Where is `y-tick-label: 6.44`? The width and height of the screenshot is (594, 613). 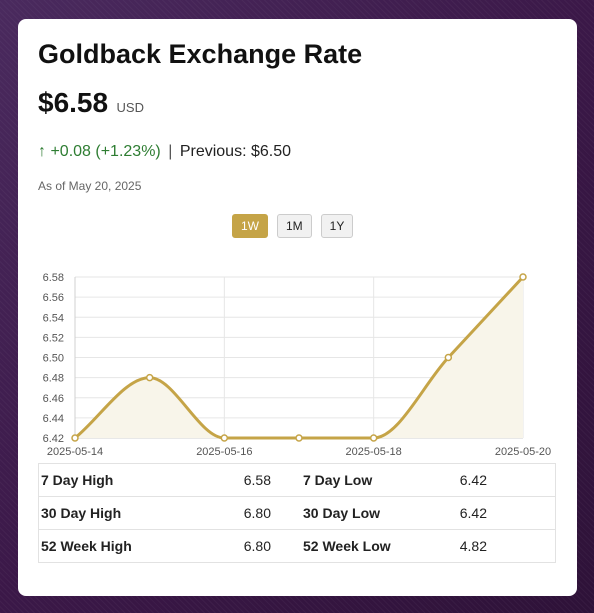
y-tick-label: 6.44 is located at coordinates (53, 419).